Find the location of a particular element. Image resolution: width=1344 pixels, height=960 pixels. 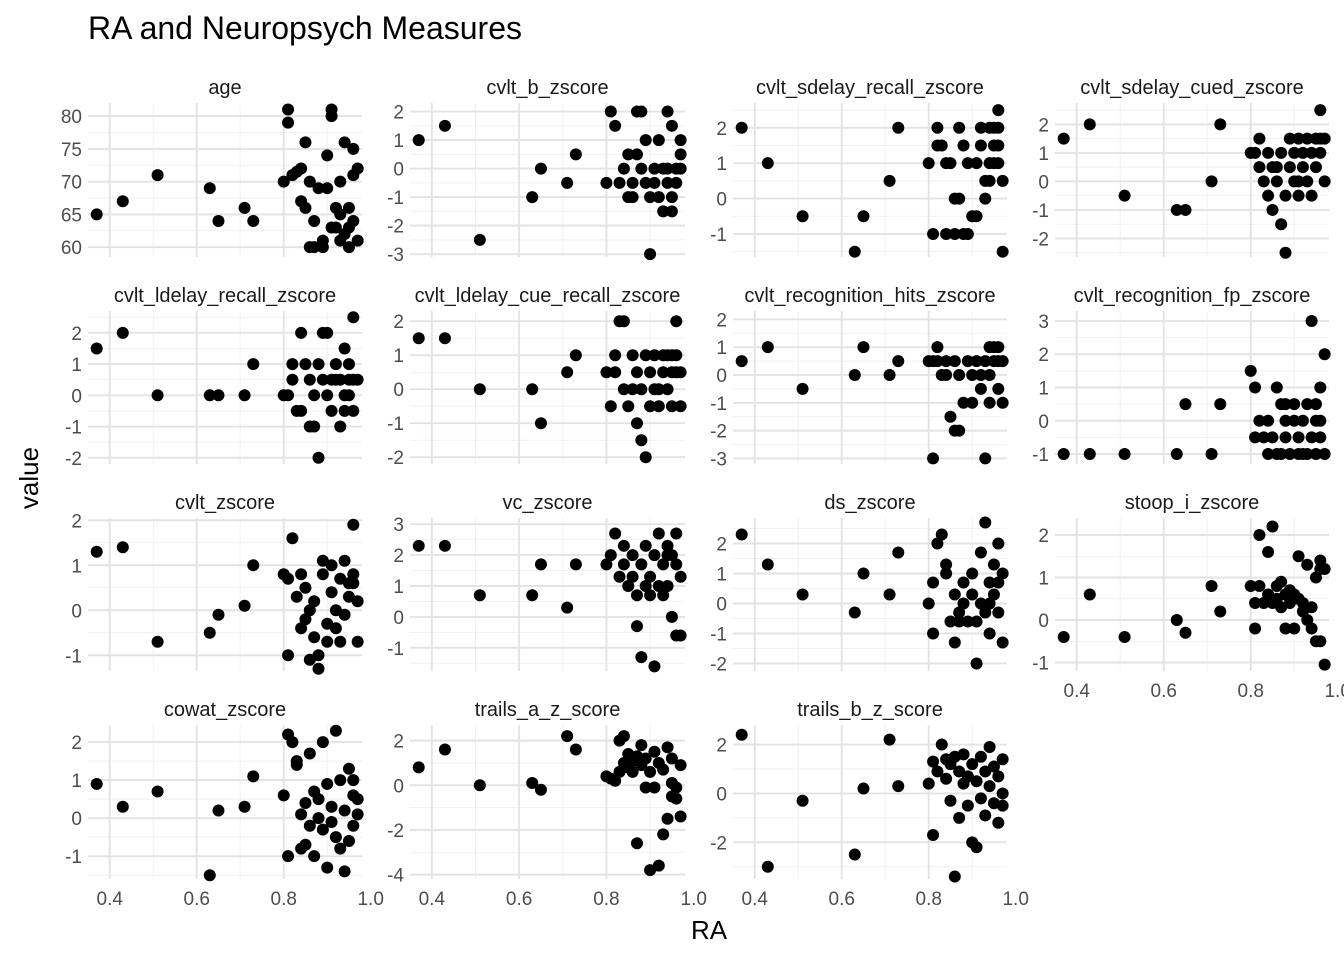

facet-strip-label: cvlt_b_zscore is located at coordinates (547, 88).